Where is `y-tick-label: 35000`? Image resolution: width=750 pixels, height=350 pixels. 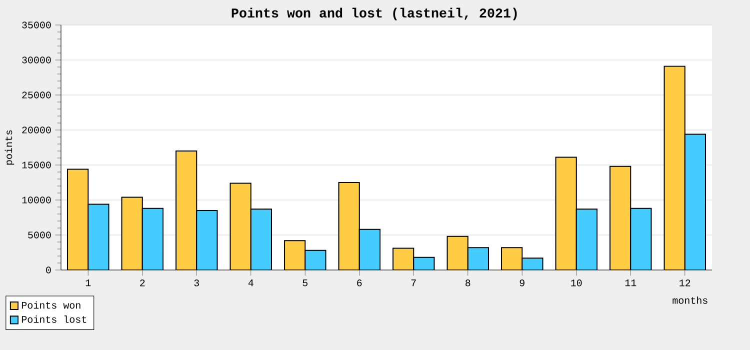
y-tick-label: 35000 is located at coordinates (36, 25).